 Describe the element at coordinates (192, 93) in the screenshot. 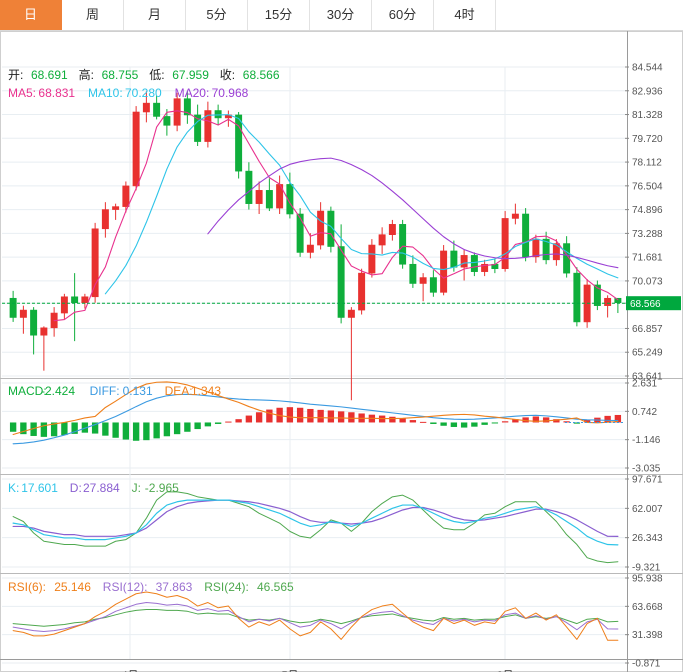

I see `ma20-label: MA20:` at that location.